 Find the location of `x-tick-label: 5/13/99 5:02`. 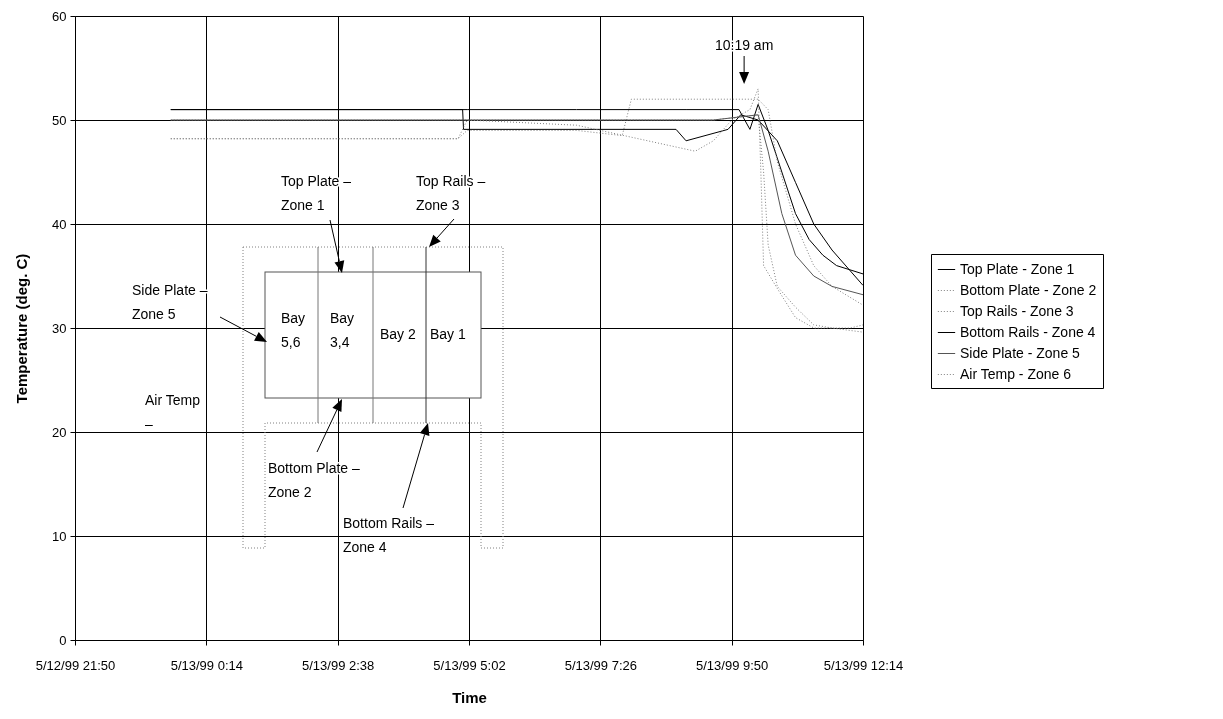

x-tick-label: 5/13/99 5:02 is located at coordinates (469, 665).